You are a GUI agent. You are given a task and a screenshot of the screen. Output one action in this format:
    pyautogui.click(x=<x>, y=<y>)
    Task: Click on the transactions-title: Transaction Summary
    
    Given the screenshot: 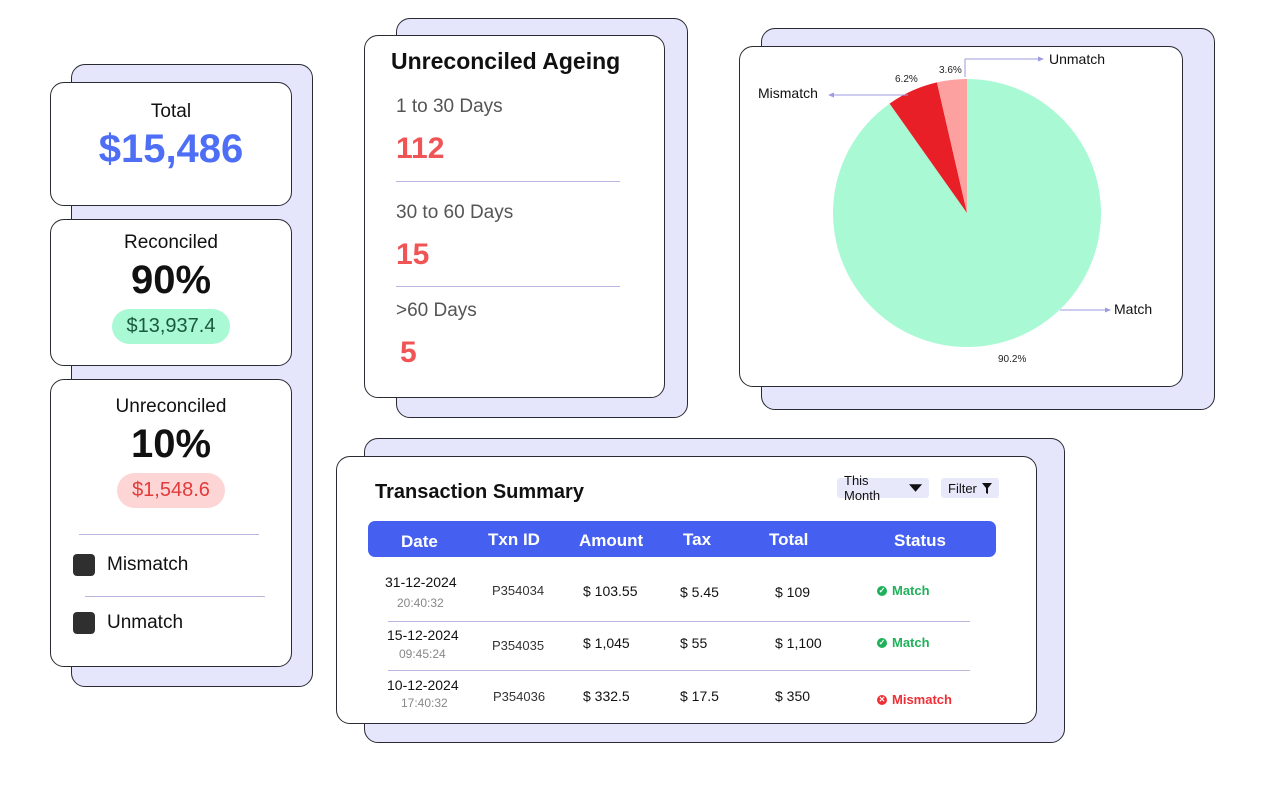 What is the action you would take?
    pyautogui.click(x=479, y=492)
    